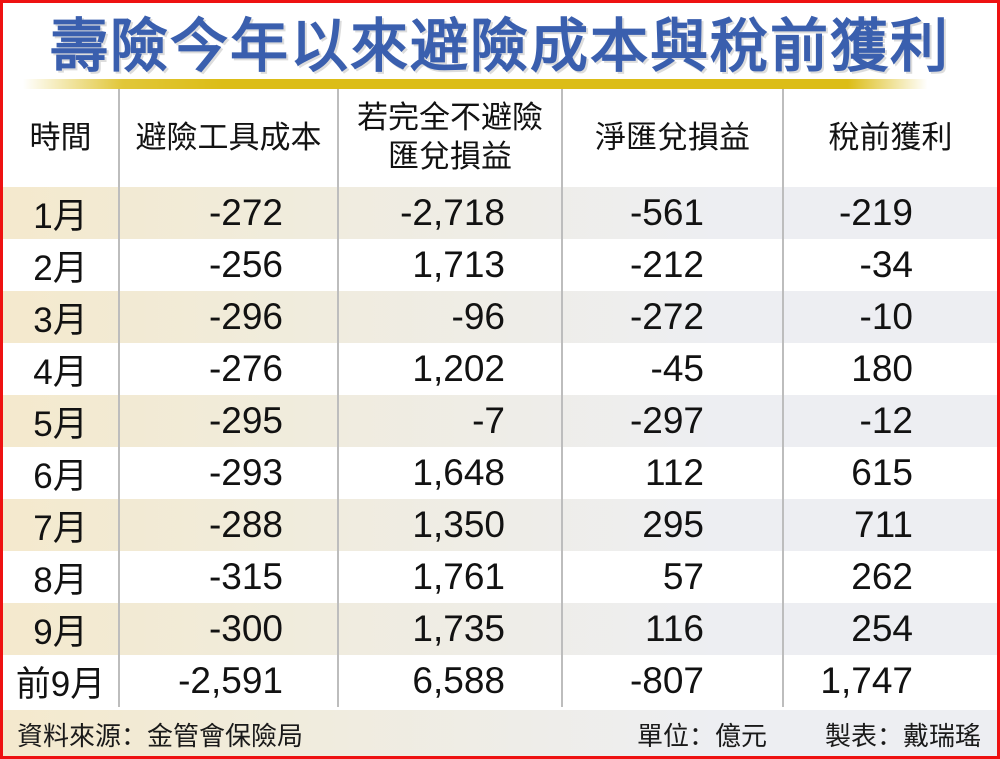  I want to click on row-label: 2月, so click(60, 268).